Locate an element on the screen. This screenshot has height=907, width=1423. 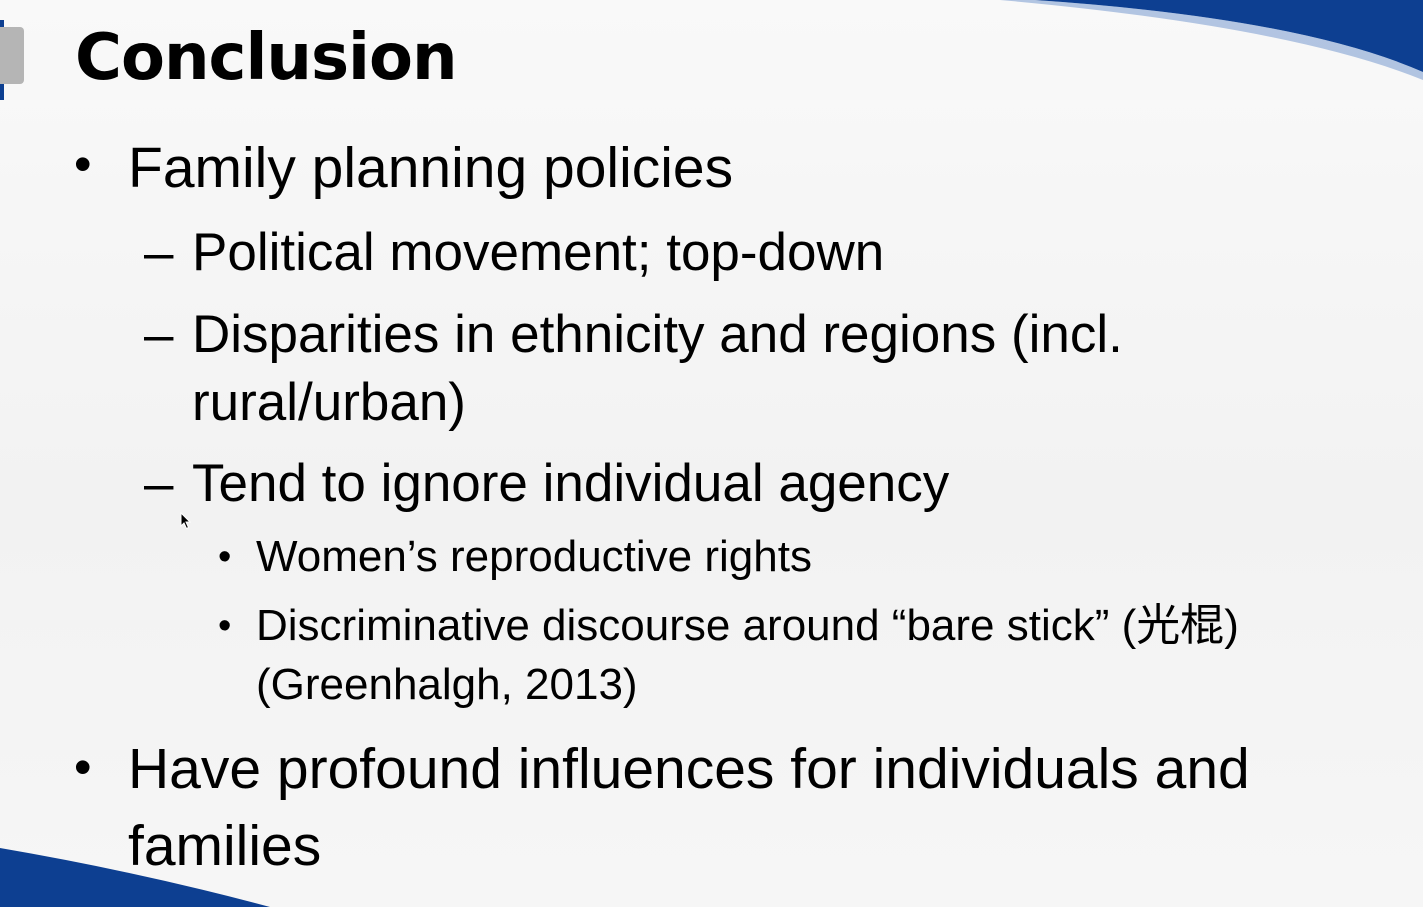
mouse-cursor-icon is located at coordinates (186, 521).